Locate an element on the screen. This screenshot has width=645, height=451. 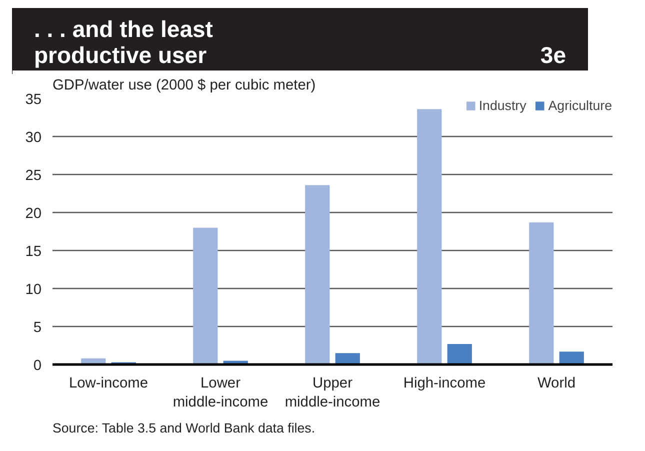
y-axis-title: GDP/water use (2000 $ per cubic meter) is located at coordinates (184, 86).